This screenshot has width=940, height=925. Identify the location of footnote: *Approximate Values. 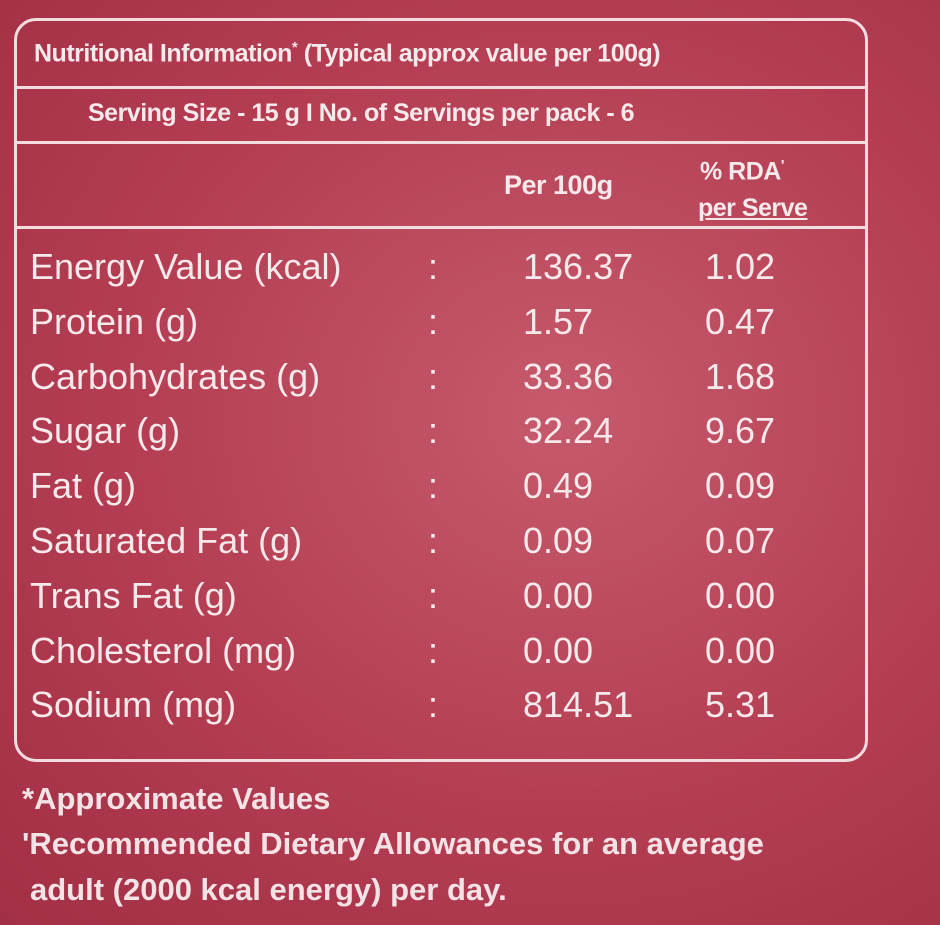
(176, 798).